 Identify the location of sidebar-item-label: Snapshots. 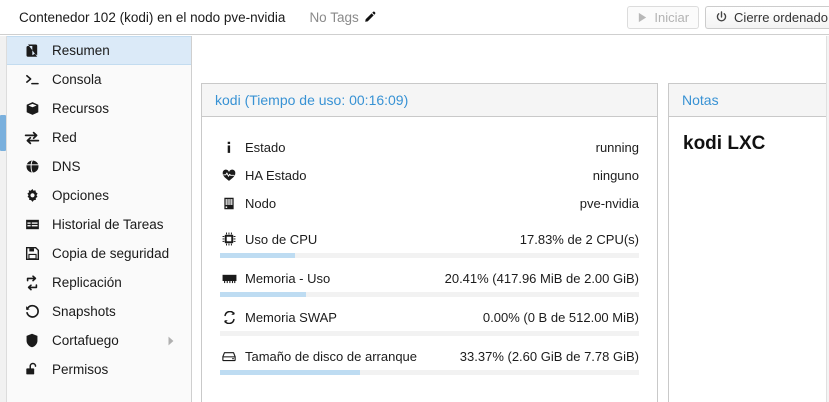
(84, 311).